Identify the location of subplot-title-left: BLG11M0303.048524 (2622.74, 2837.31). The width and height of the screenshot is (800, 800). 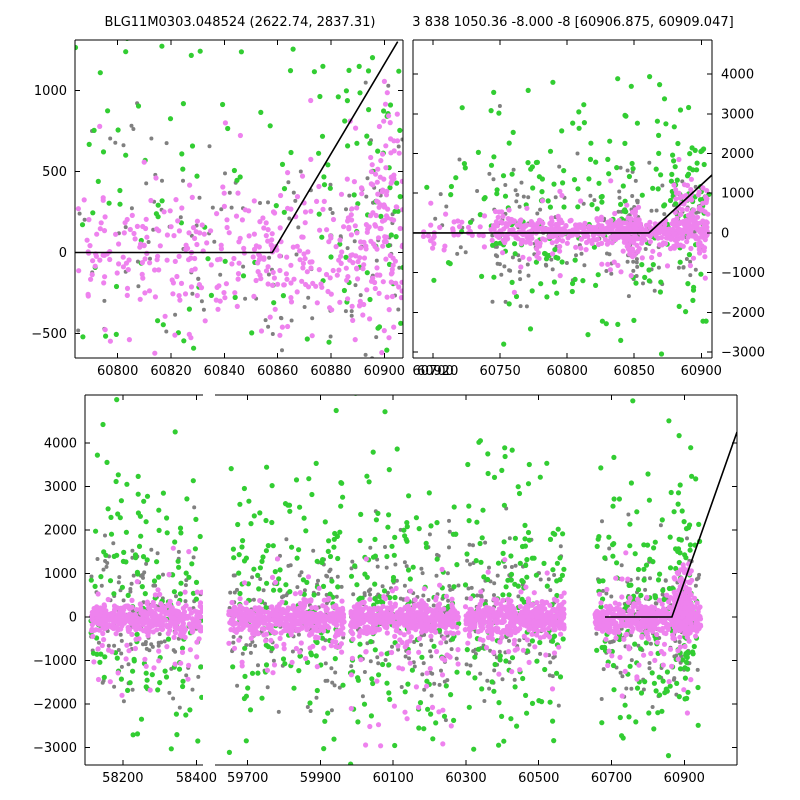
(240, 22).